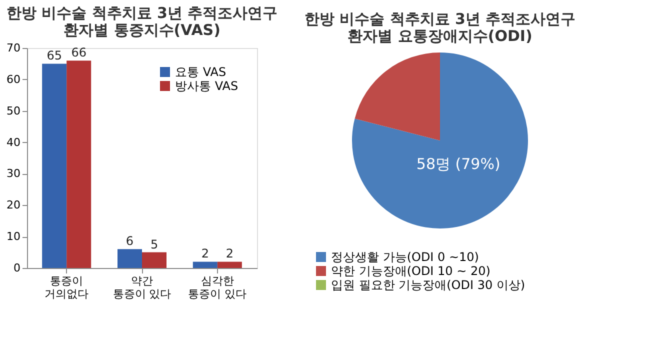 This screenshot has height=350, width=650. I want to click on y-tick-label: 50, so click(13, 111).